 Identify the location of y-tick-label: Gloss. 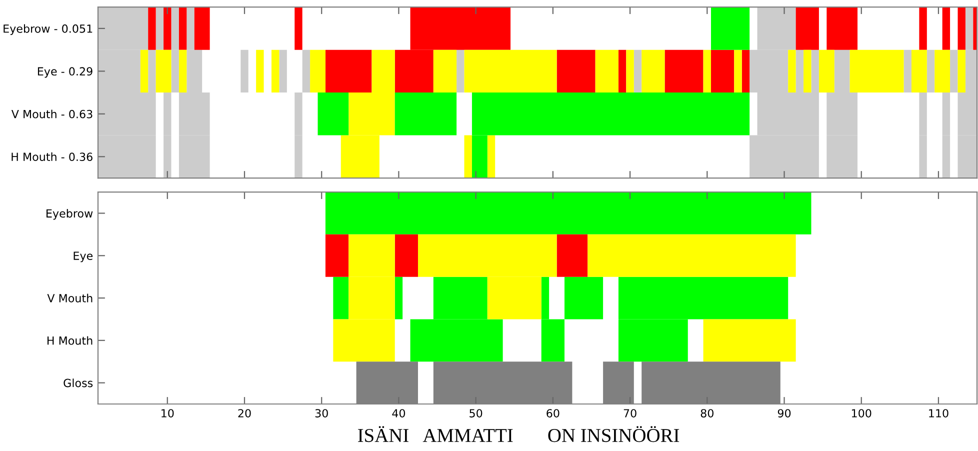
(78, 383).